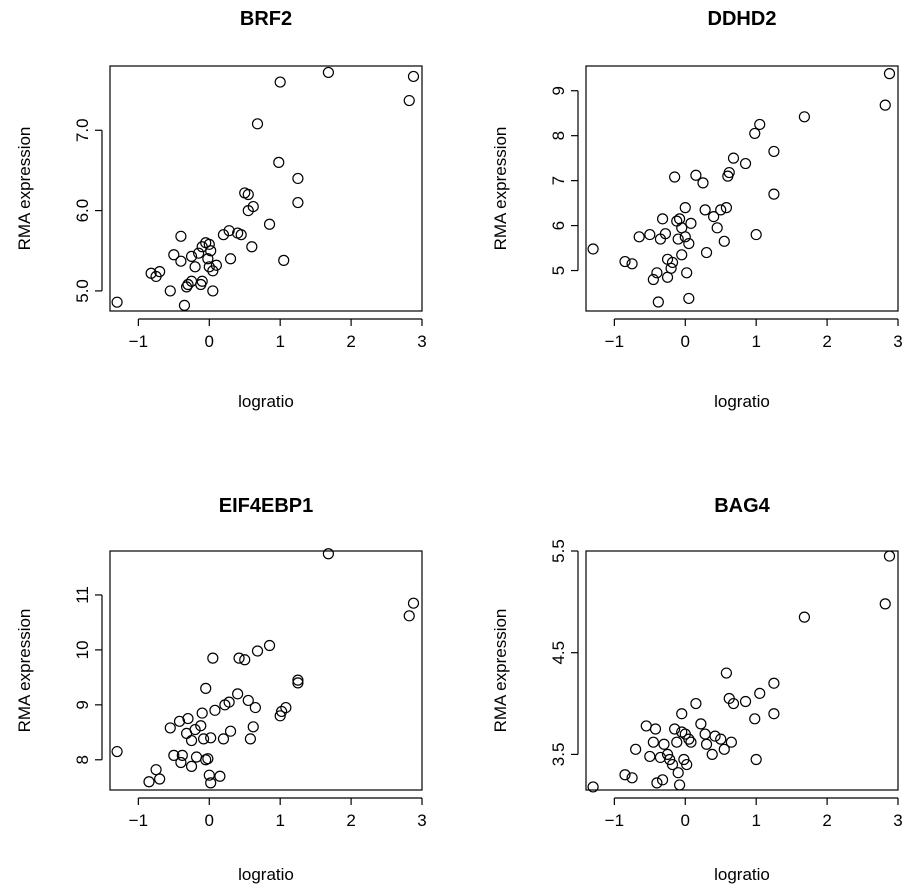 This screenshot has height=890, width=902. Describe the element at coordinates (742, 506) in the screenshot. I see `chart-title: BAG4` at that location.